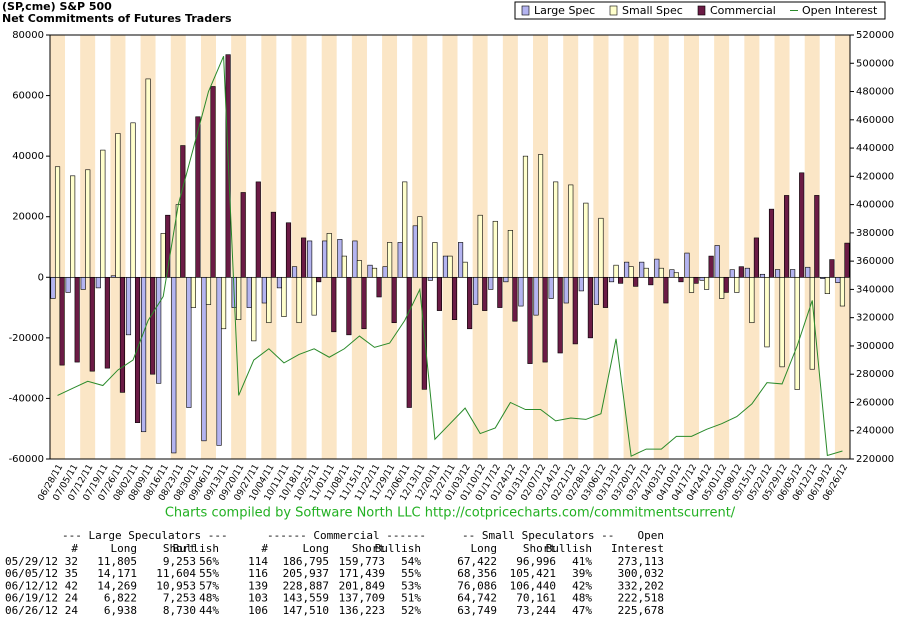 This screenshot has width=900, height=620. Describe the element at coordinates (362, 561) in the screenshot. I see `table-cell: 159,773` at that location.